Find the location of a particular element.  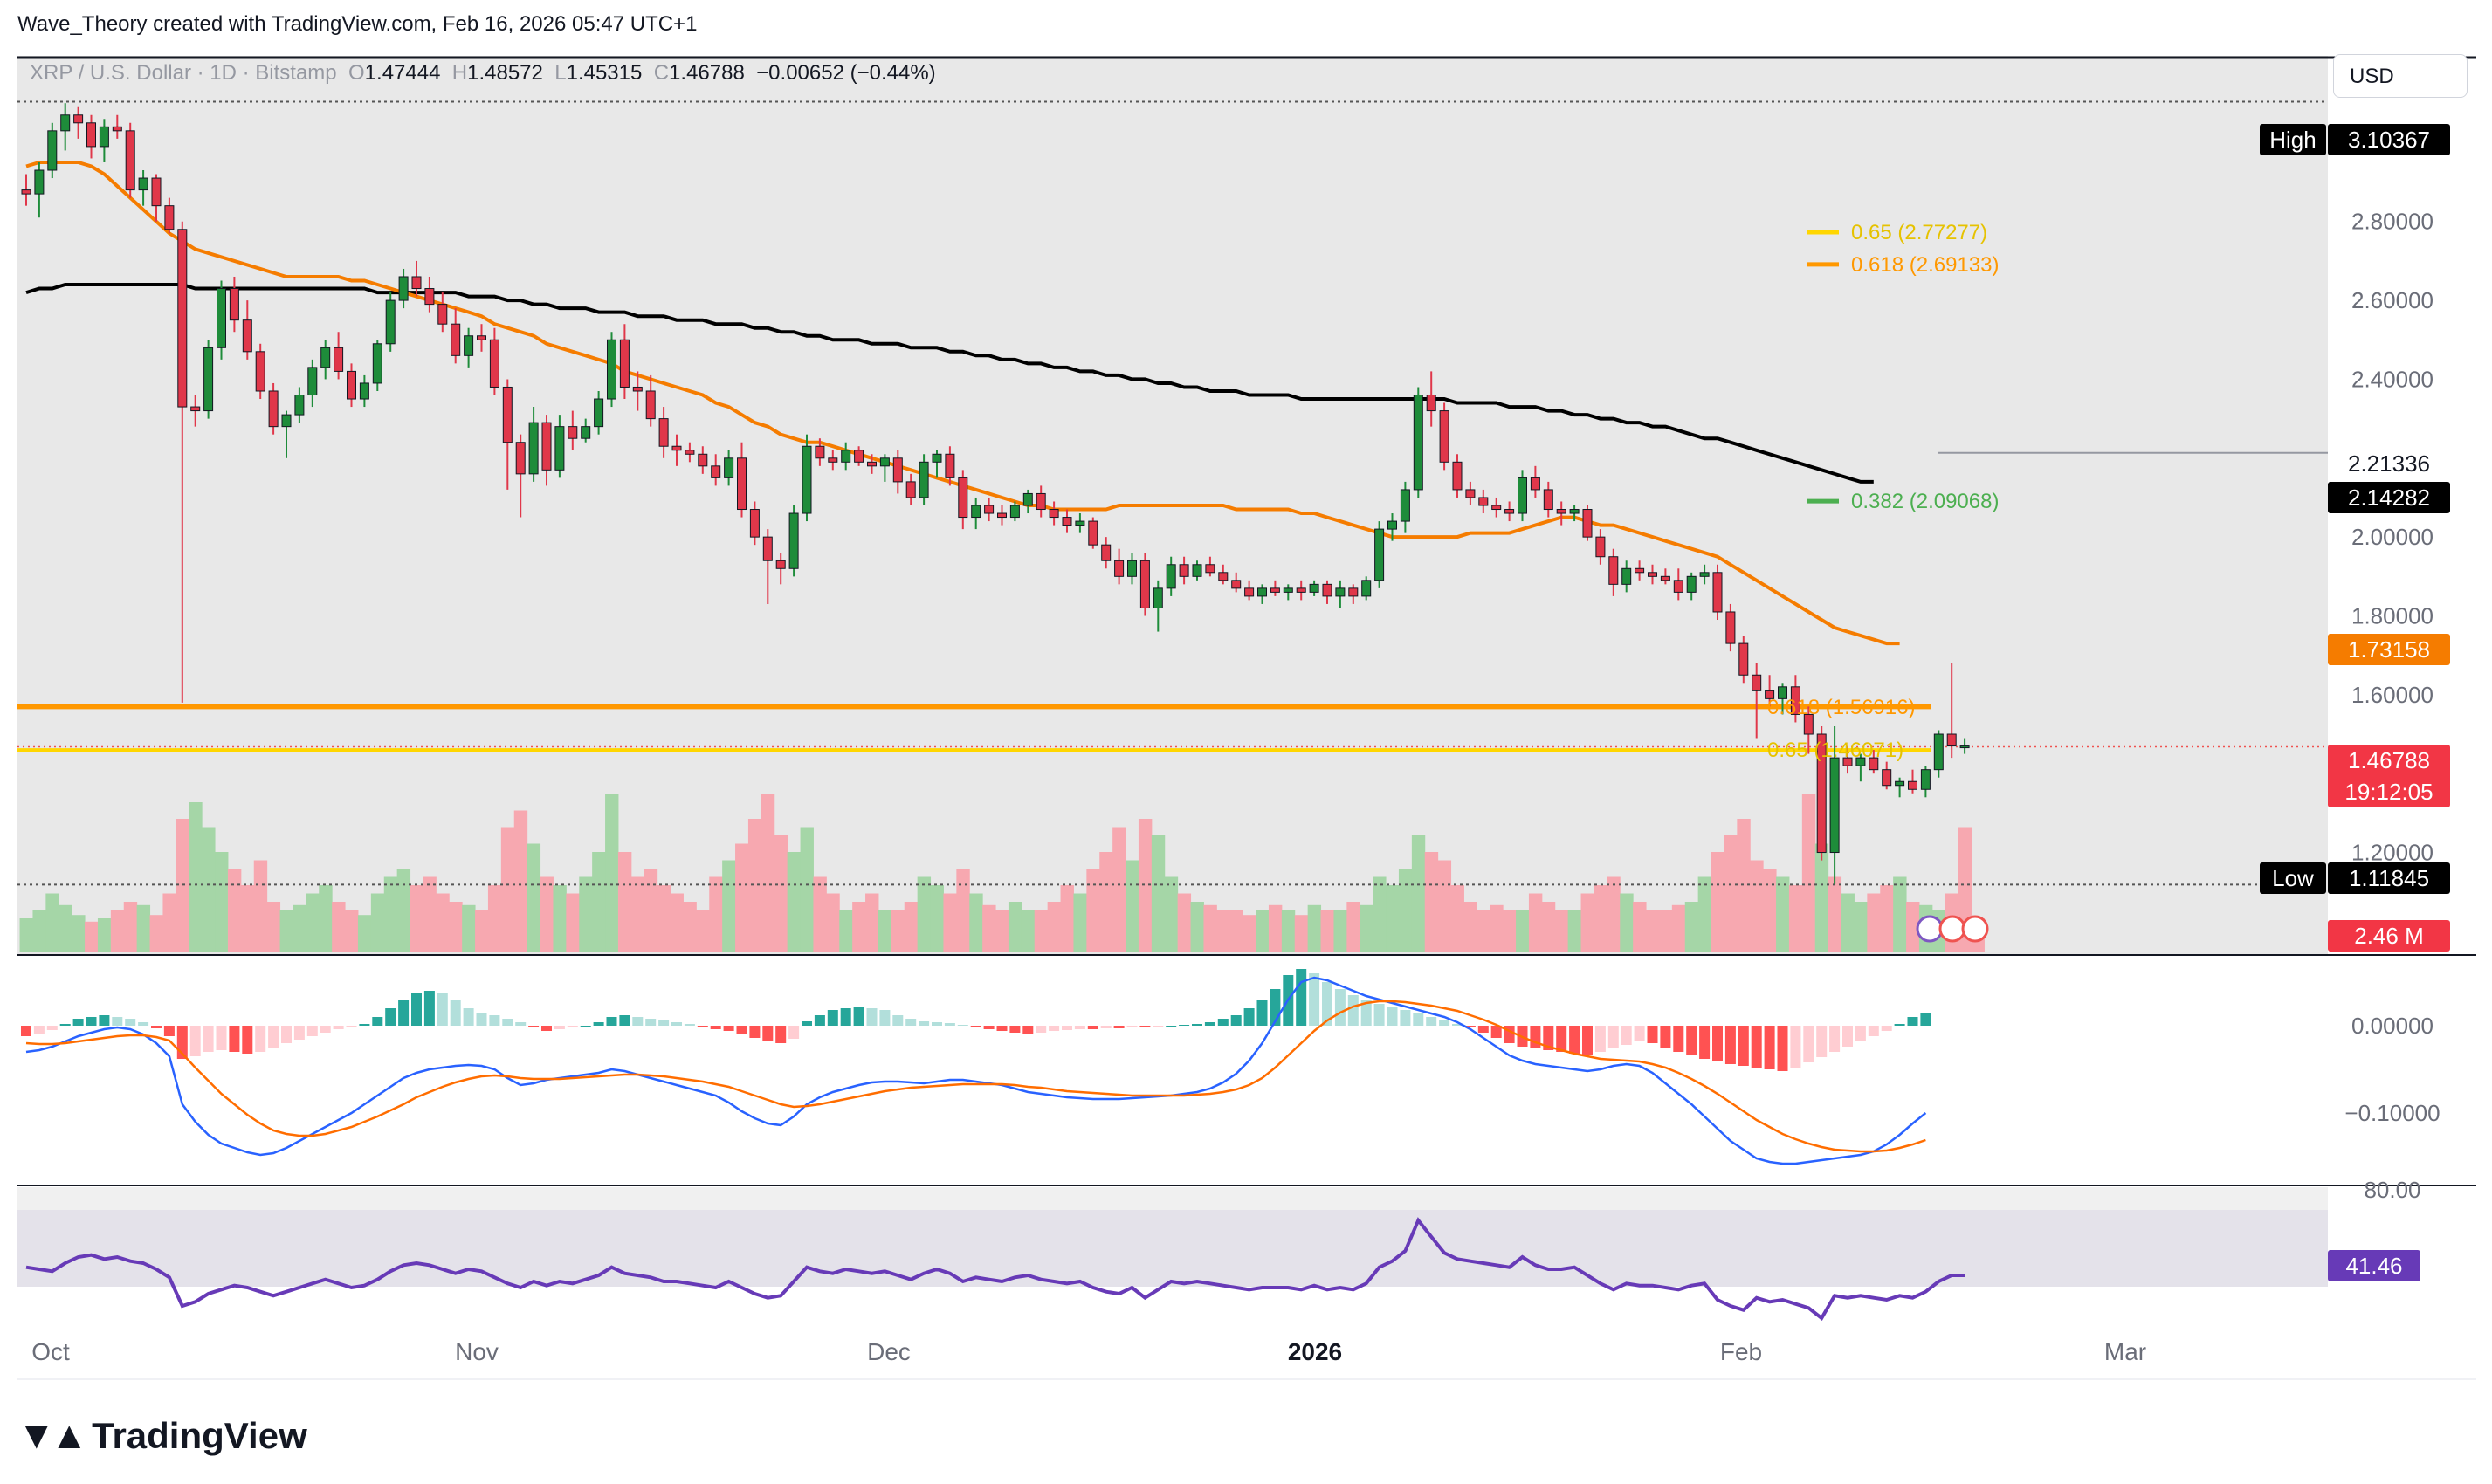

price-axis-tick-label: 2.60000 is located at coordinates (2392, 300).